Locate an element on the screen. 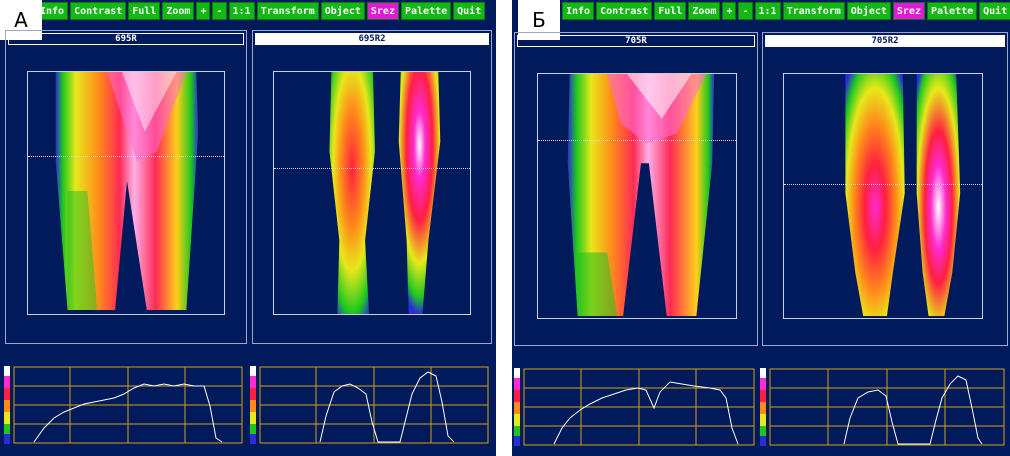 The image size is (1010, 456). view-title: 705R2 is located at coordinates (885, 41).